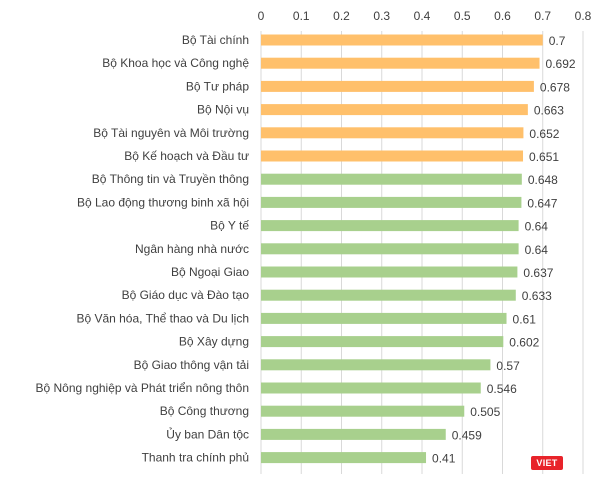 This screenshot has width=607, height=484. Describe the element at coordinates (223, 110) in the screenshot. I see `category-label: Bộ Nội vụ` at that location.